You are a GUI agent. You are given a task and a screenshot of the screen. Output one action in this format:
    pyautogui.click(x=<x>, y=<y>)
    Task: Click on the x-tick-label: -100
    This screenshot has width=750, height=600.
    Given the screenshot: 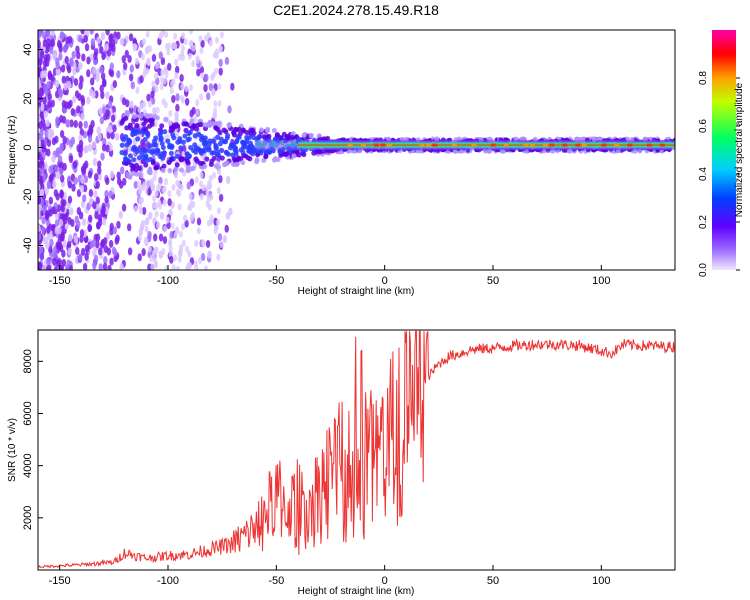 What is the action you would take?
    pyautogui.click(x=168, y=281)
    